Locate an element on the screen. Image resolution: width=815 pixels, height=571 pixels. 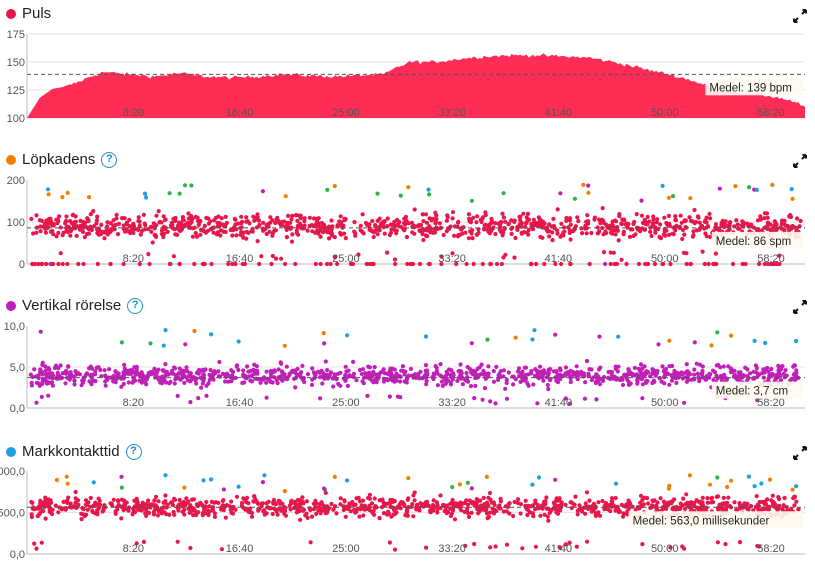
series-dot is located at coordinates (11, 159).